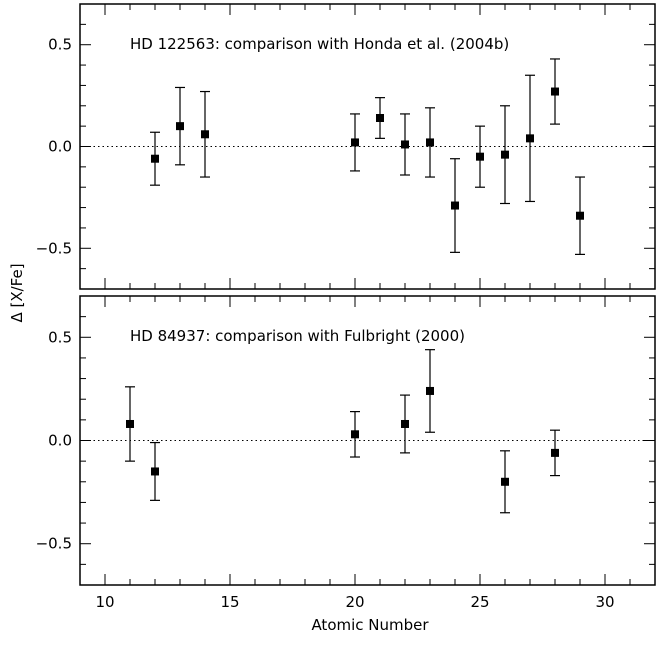  Describe the element at coordinates (604, 602) in the screenshot. I see `x-tick-label: 30` at that location.